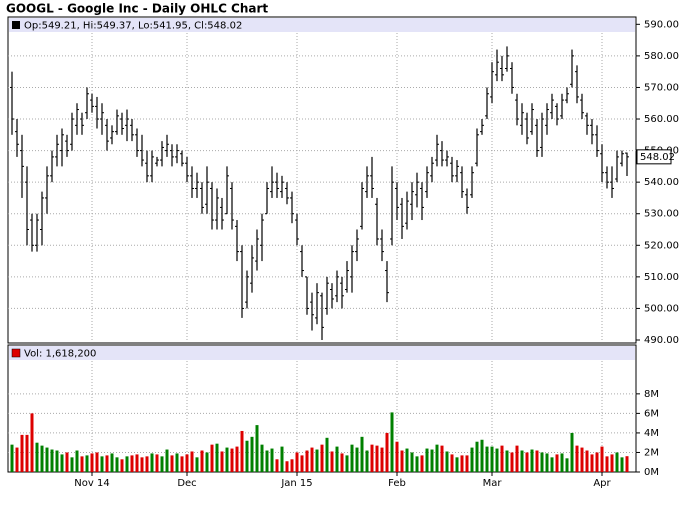 This screenshot has width=700, height=512. I want to click on y-tick-label: 520.00, so click(661, 245).